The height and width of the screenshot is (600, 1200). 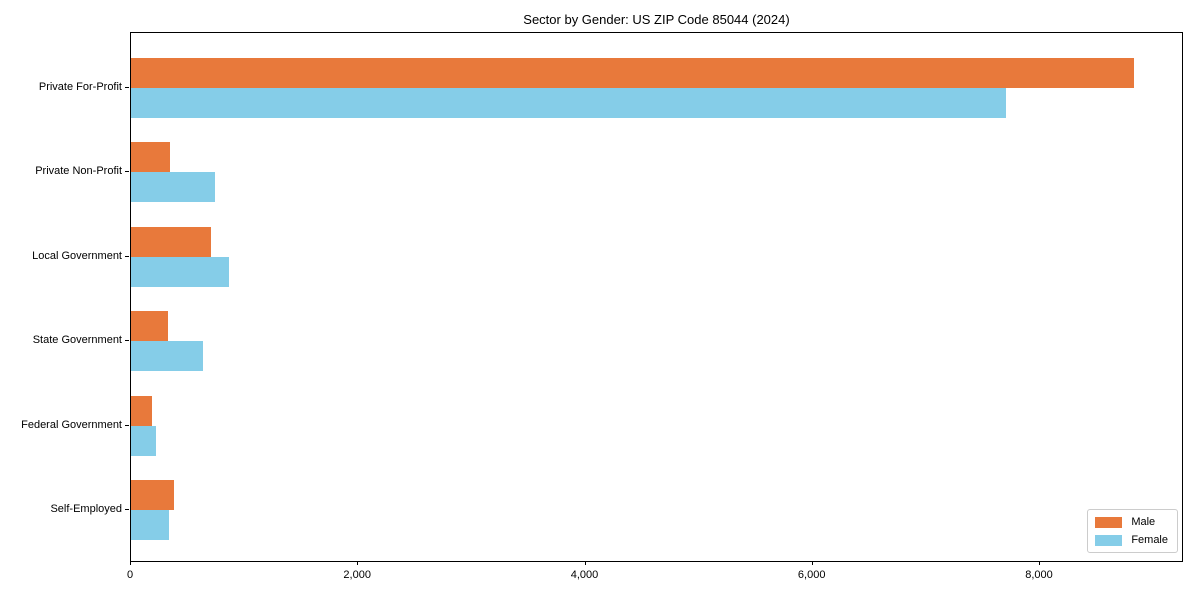 What do you see at coordinates (173, 187) in the screenshot?
I see `bar-female-private-non-profit` at bounding box center [173, 187].